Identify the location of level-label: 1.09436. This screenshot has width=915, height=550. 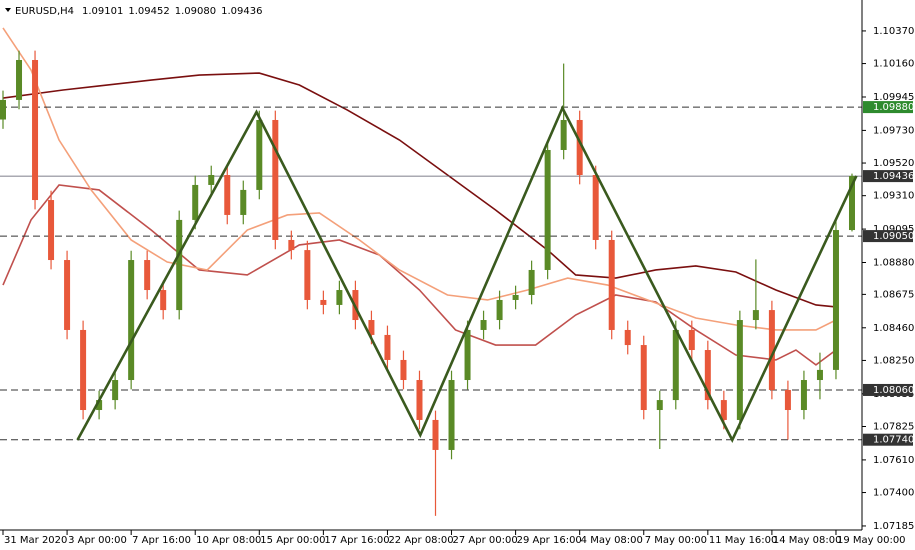
(893, 176).